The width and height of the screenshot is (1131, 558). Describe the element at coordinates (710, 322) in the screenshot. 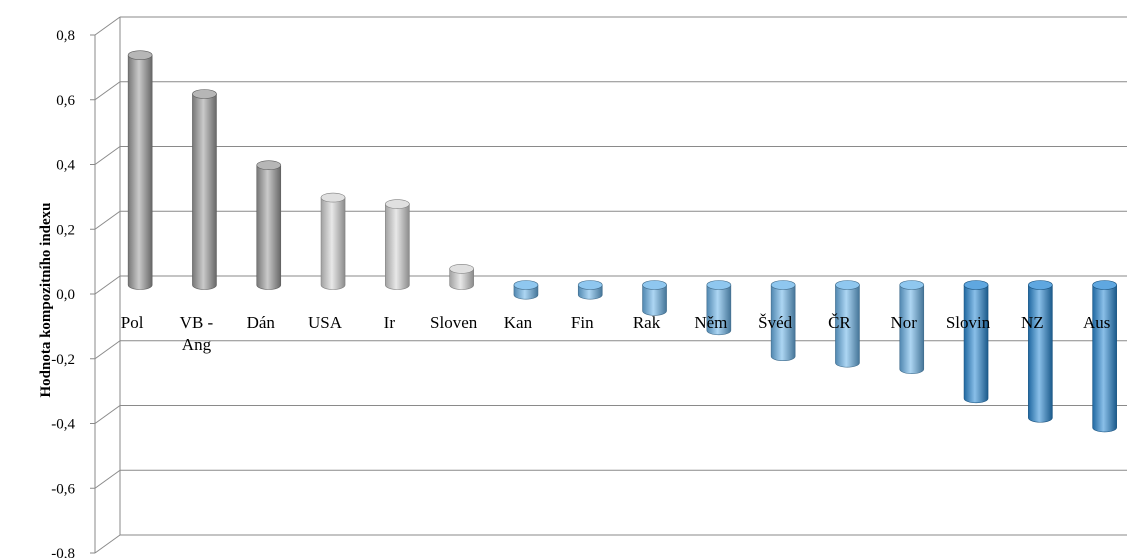

I see `category-label: Něm` at that location.